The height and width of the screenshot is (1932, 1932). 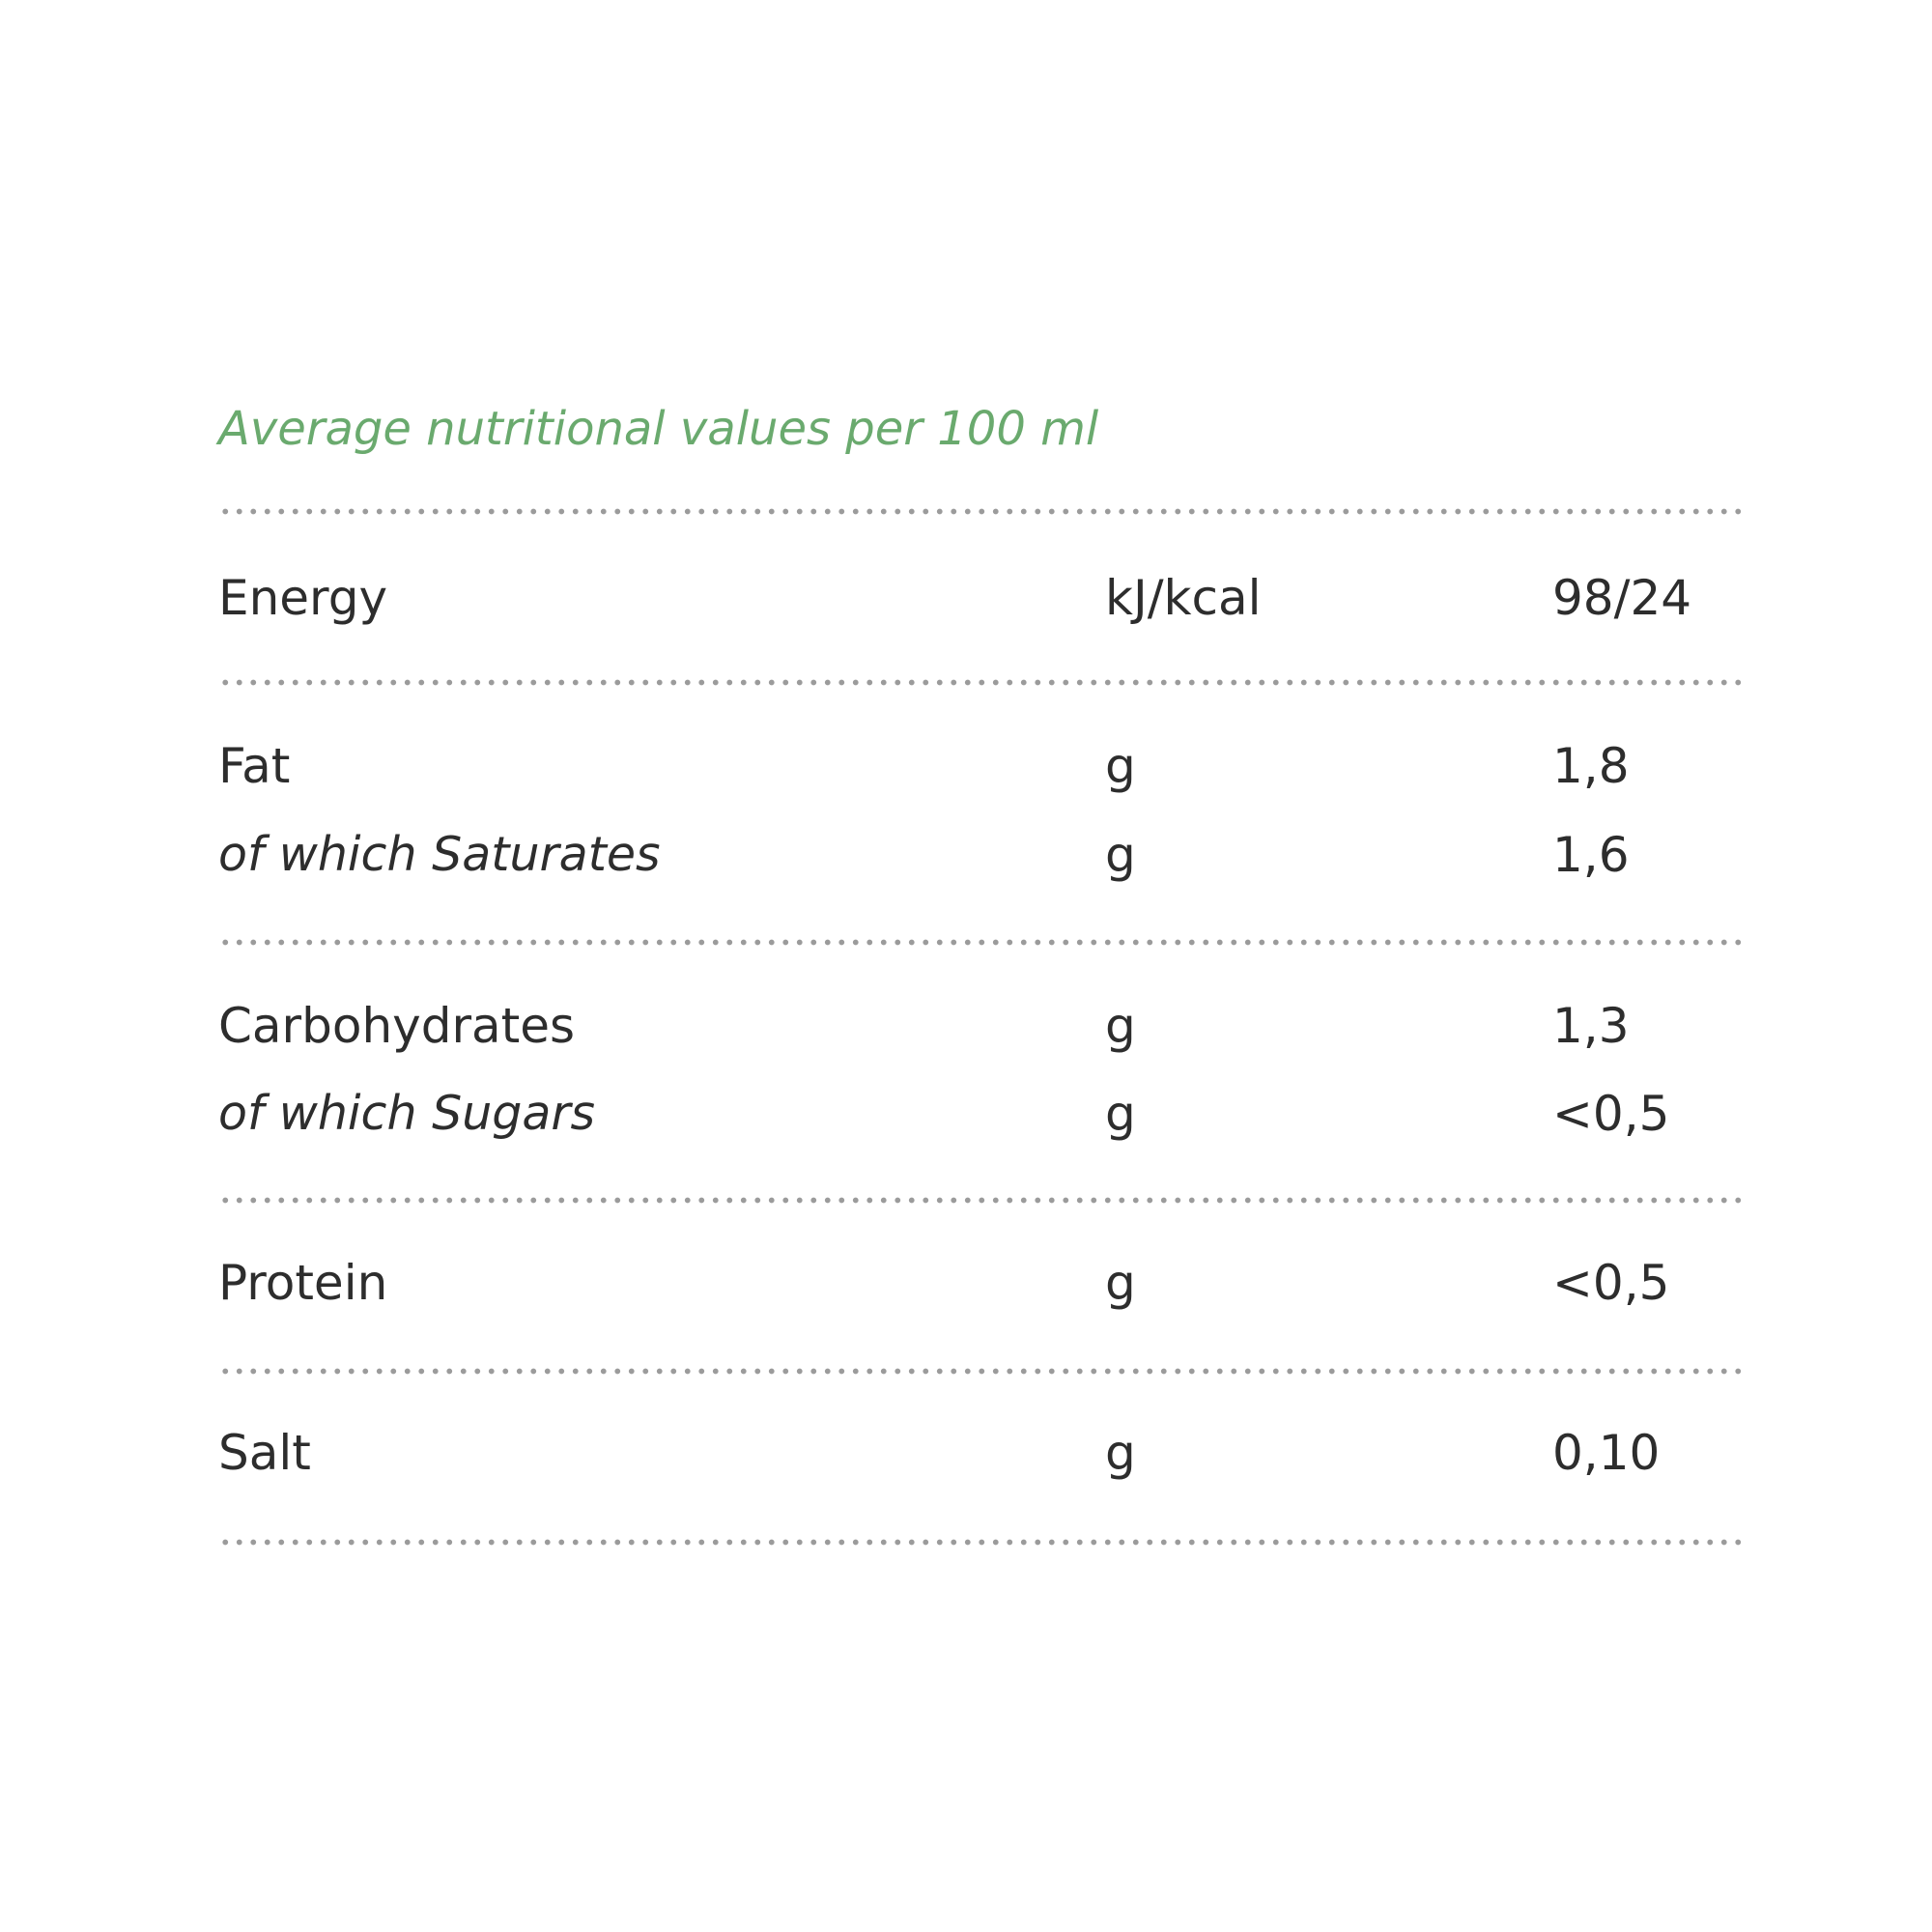 What do you see at coordinates (264, 1453) in the screenshot?
I see `nutrient-name: Salt` at bounding box center [264, 1453].